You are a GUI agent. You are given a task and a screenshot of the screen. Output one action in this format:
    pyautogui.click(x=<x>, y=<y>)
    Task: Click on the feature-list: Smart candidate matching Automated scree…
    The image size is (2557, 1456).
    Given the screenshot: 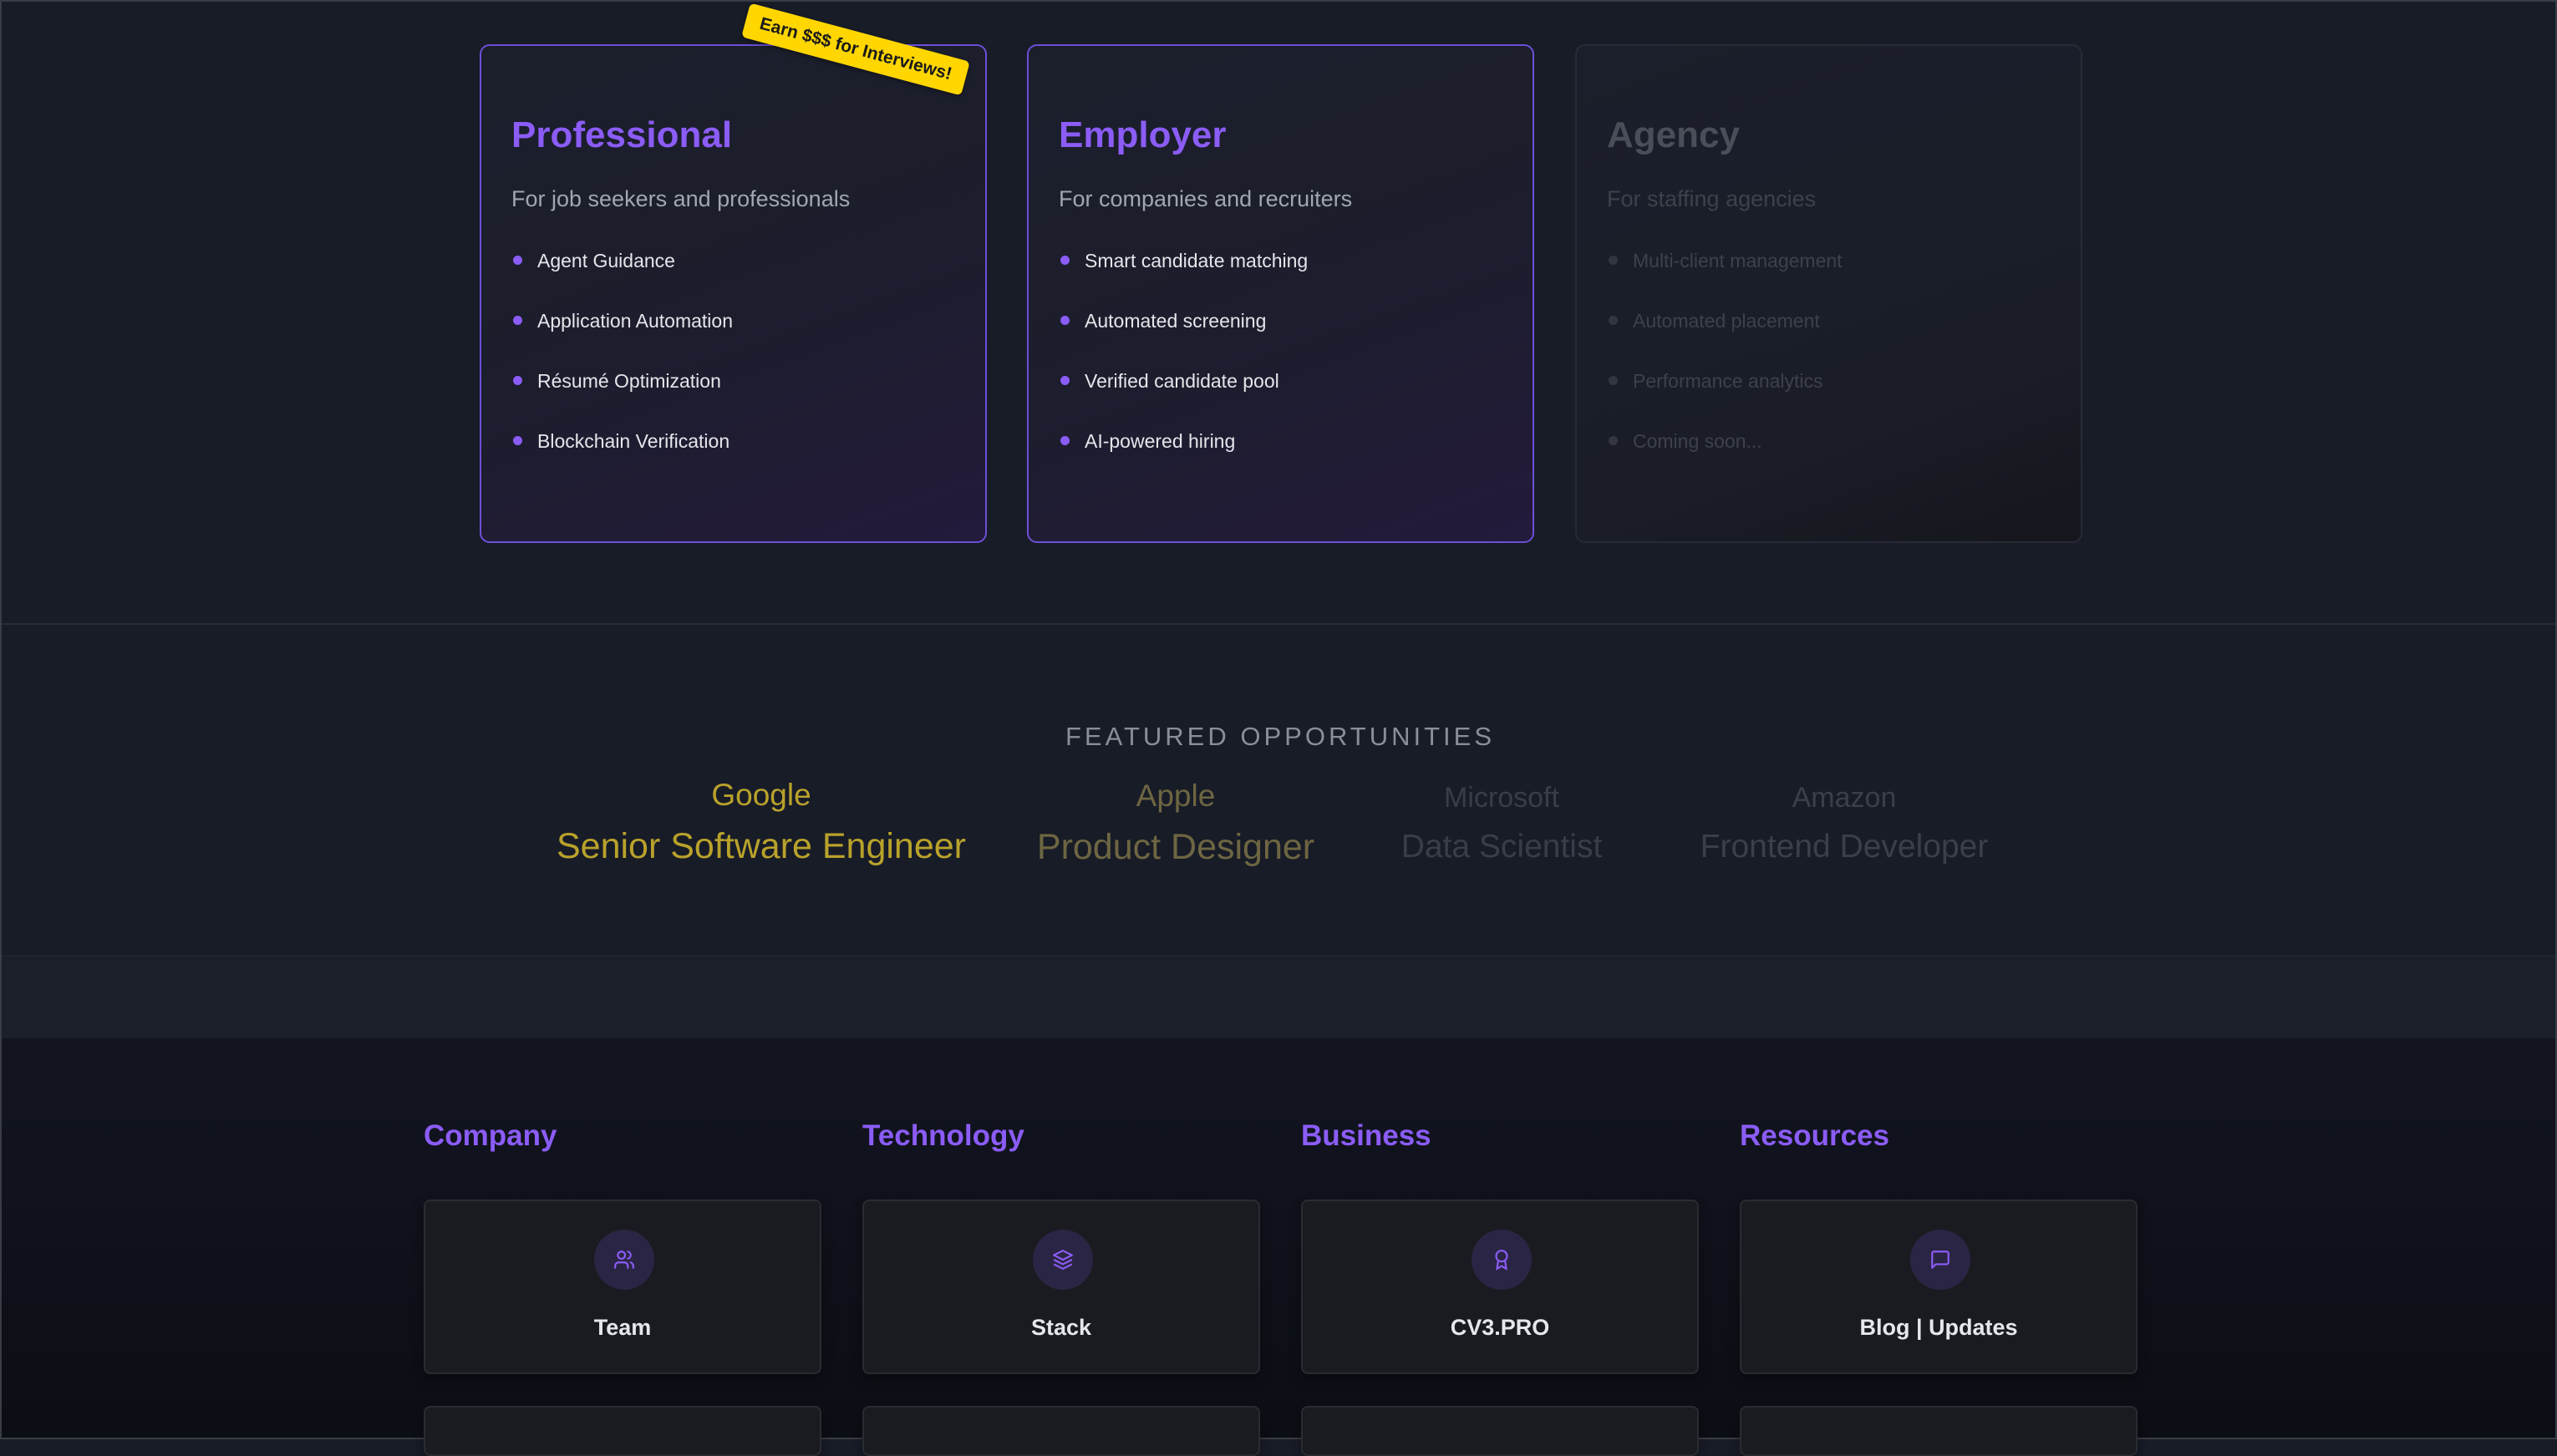 What is the action you would take?
    pyautogui.click(x=1183, y=370)
    